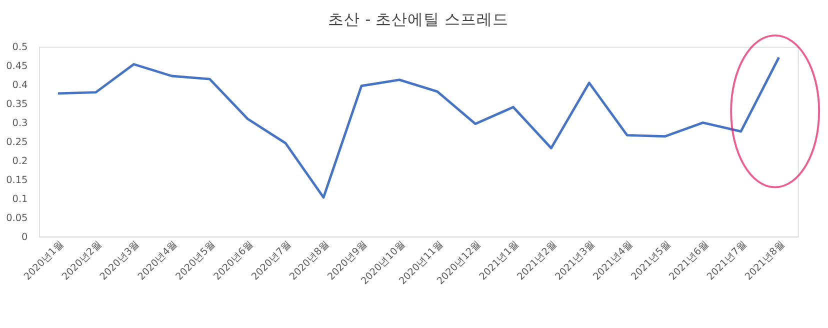  Describe the element at coordinates (17, 104) in the screenshot. I see `y-tick-label: 0.35` at that location.